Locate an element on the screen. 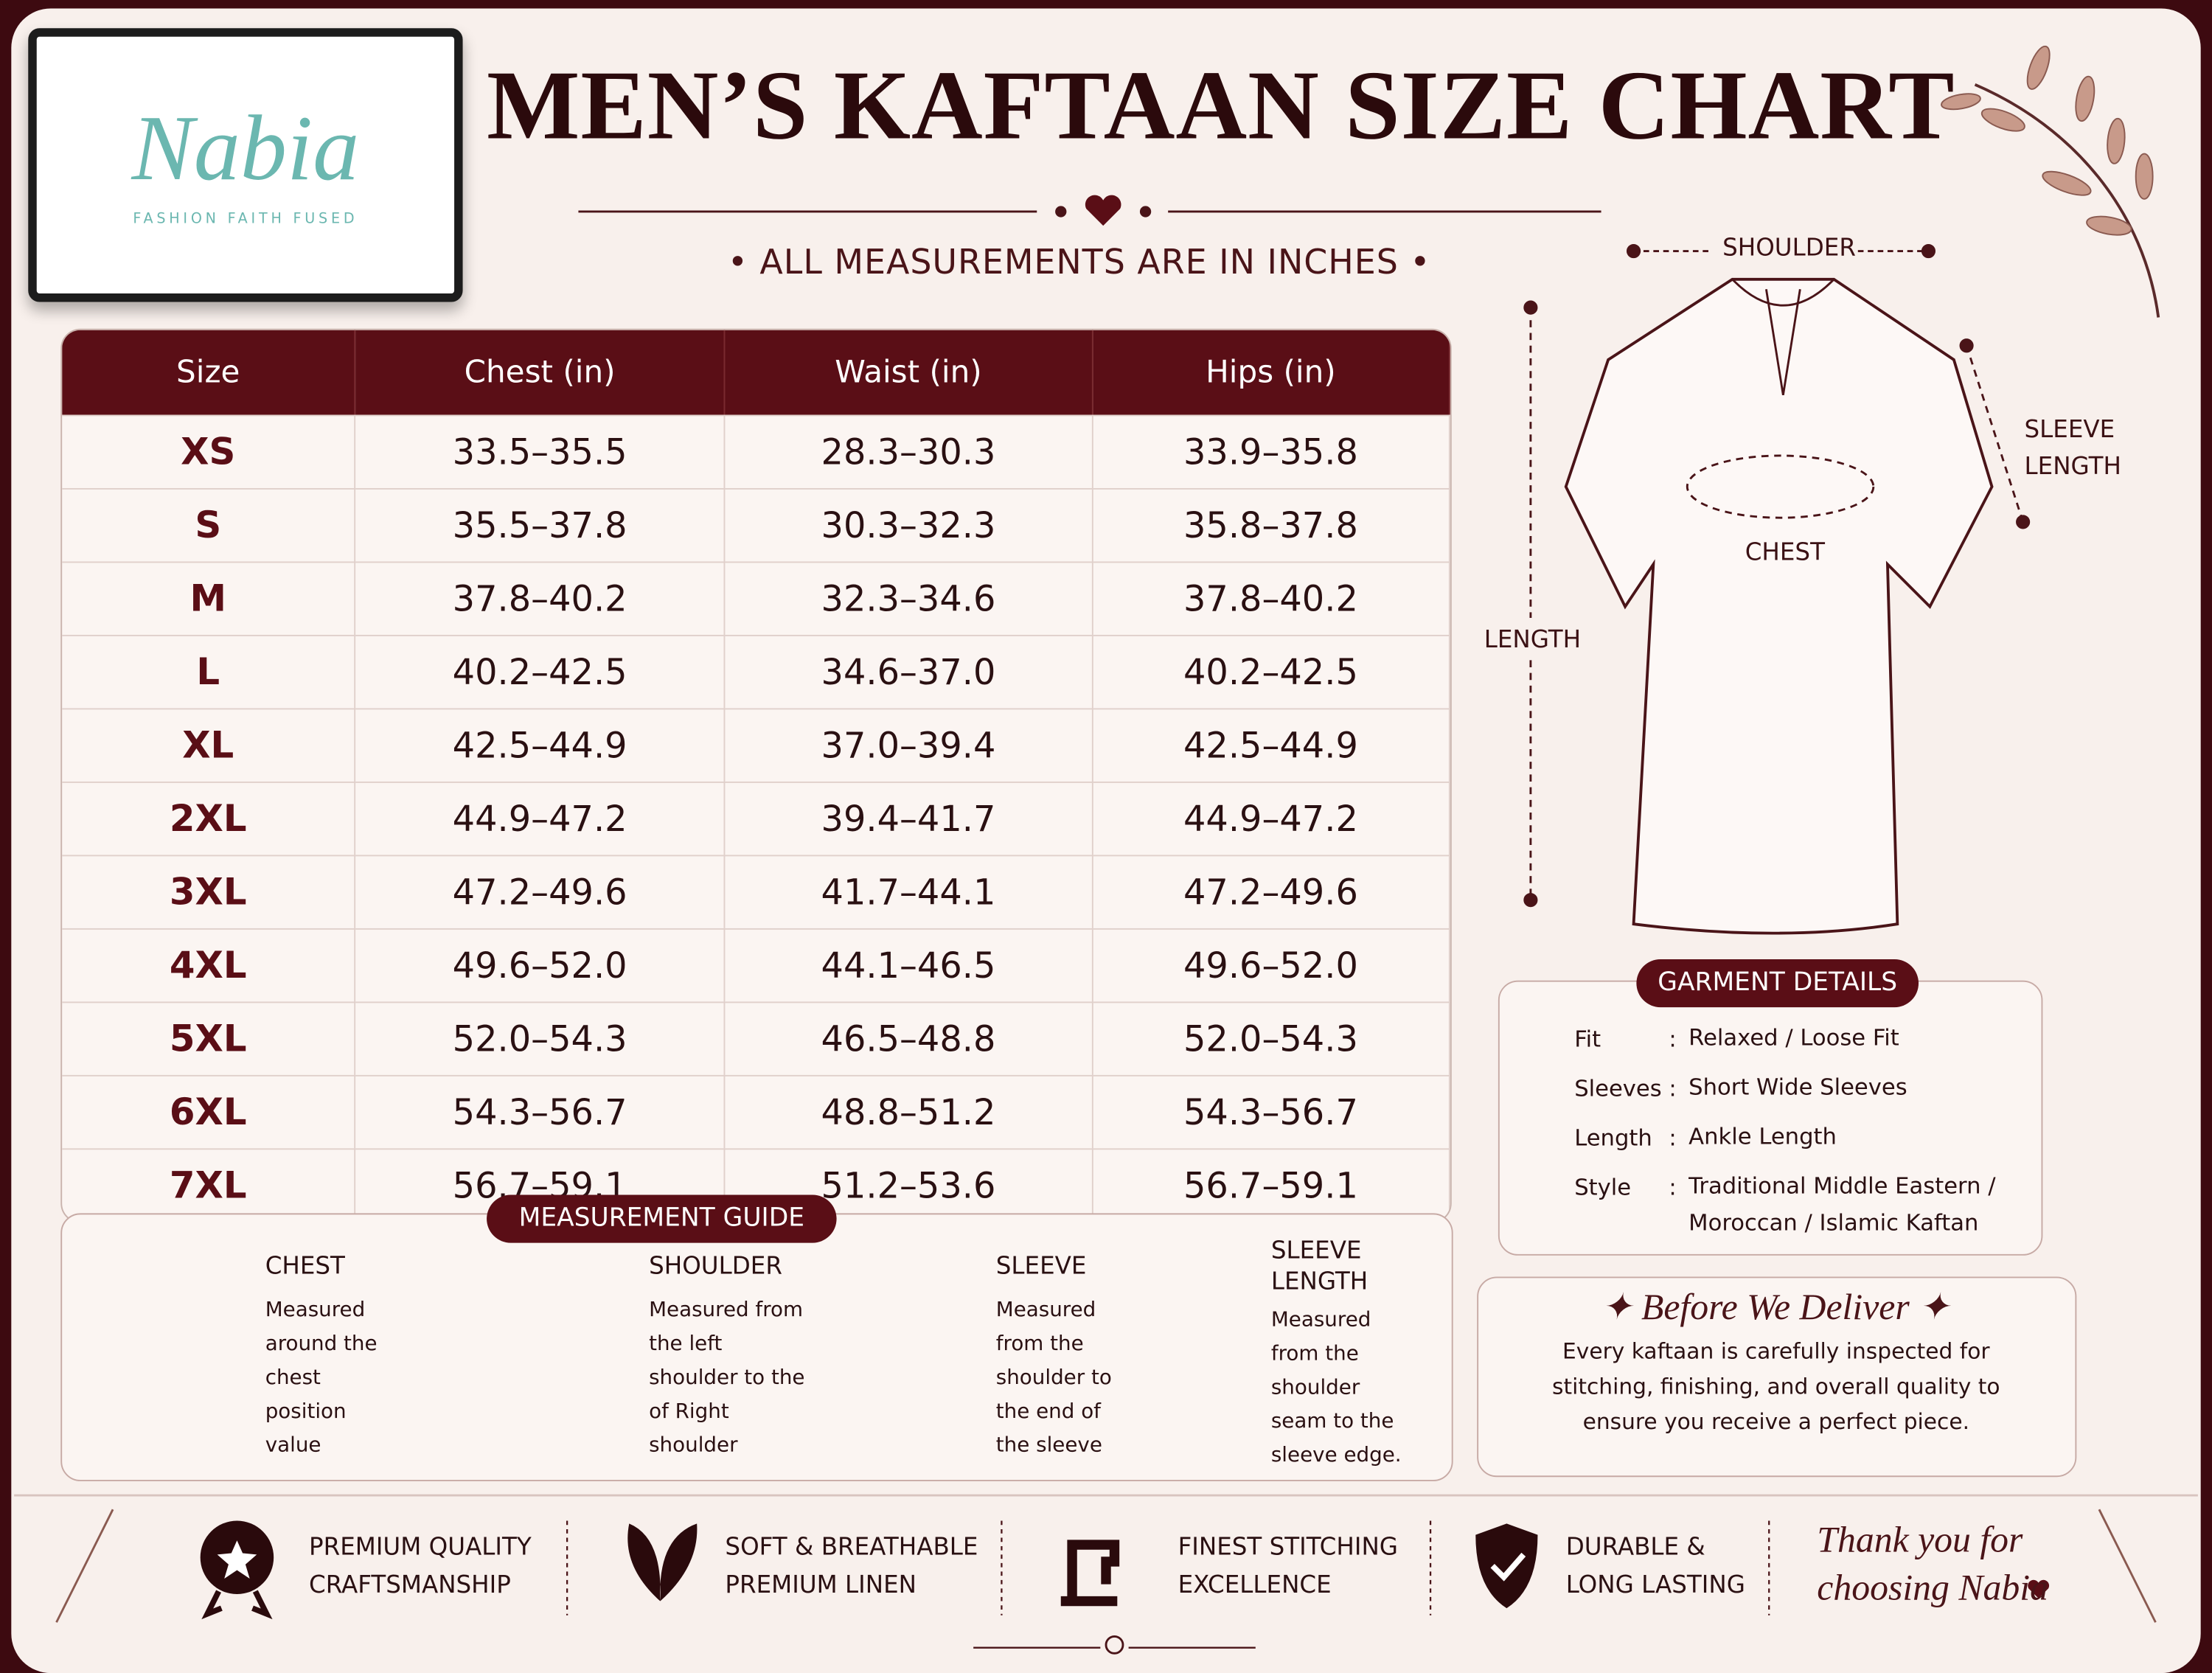  deliver-box is located at coordinates (1777, 1377).